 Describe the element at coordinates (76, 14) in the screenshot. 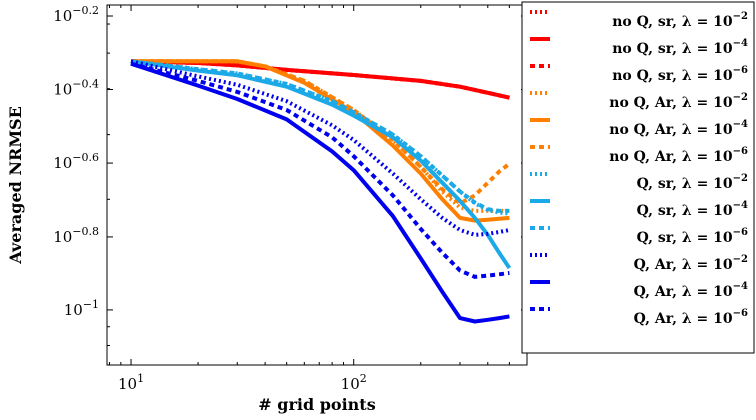

I see `y-tick-label-1: 10−0.2` at that location.